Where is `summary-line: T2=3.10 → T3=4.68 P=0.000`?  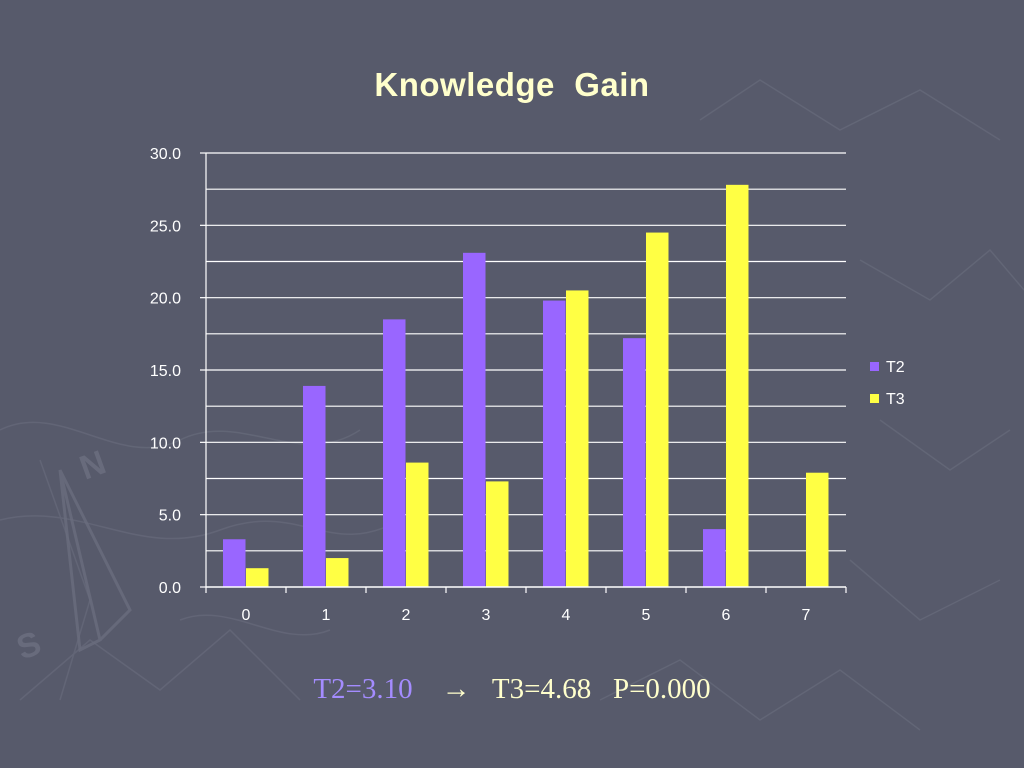
summary-line: T2=3.10 → T3=4.68 P=0.000 is located at coordinates (512, 689).